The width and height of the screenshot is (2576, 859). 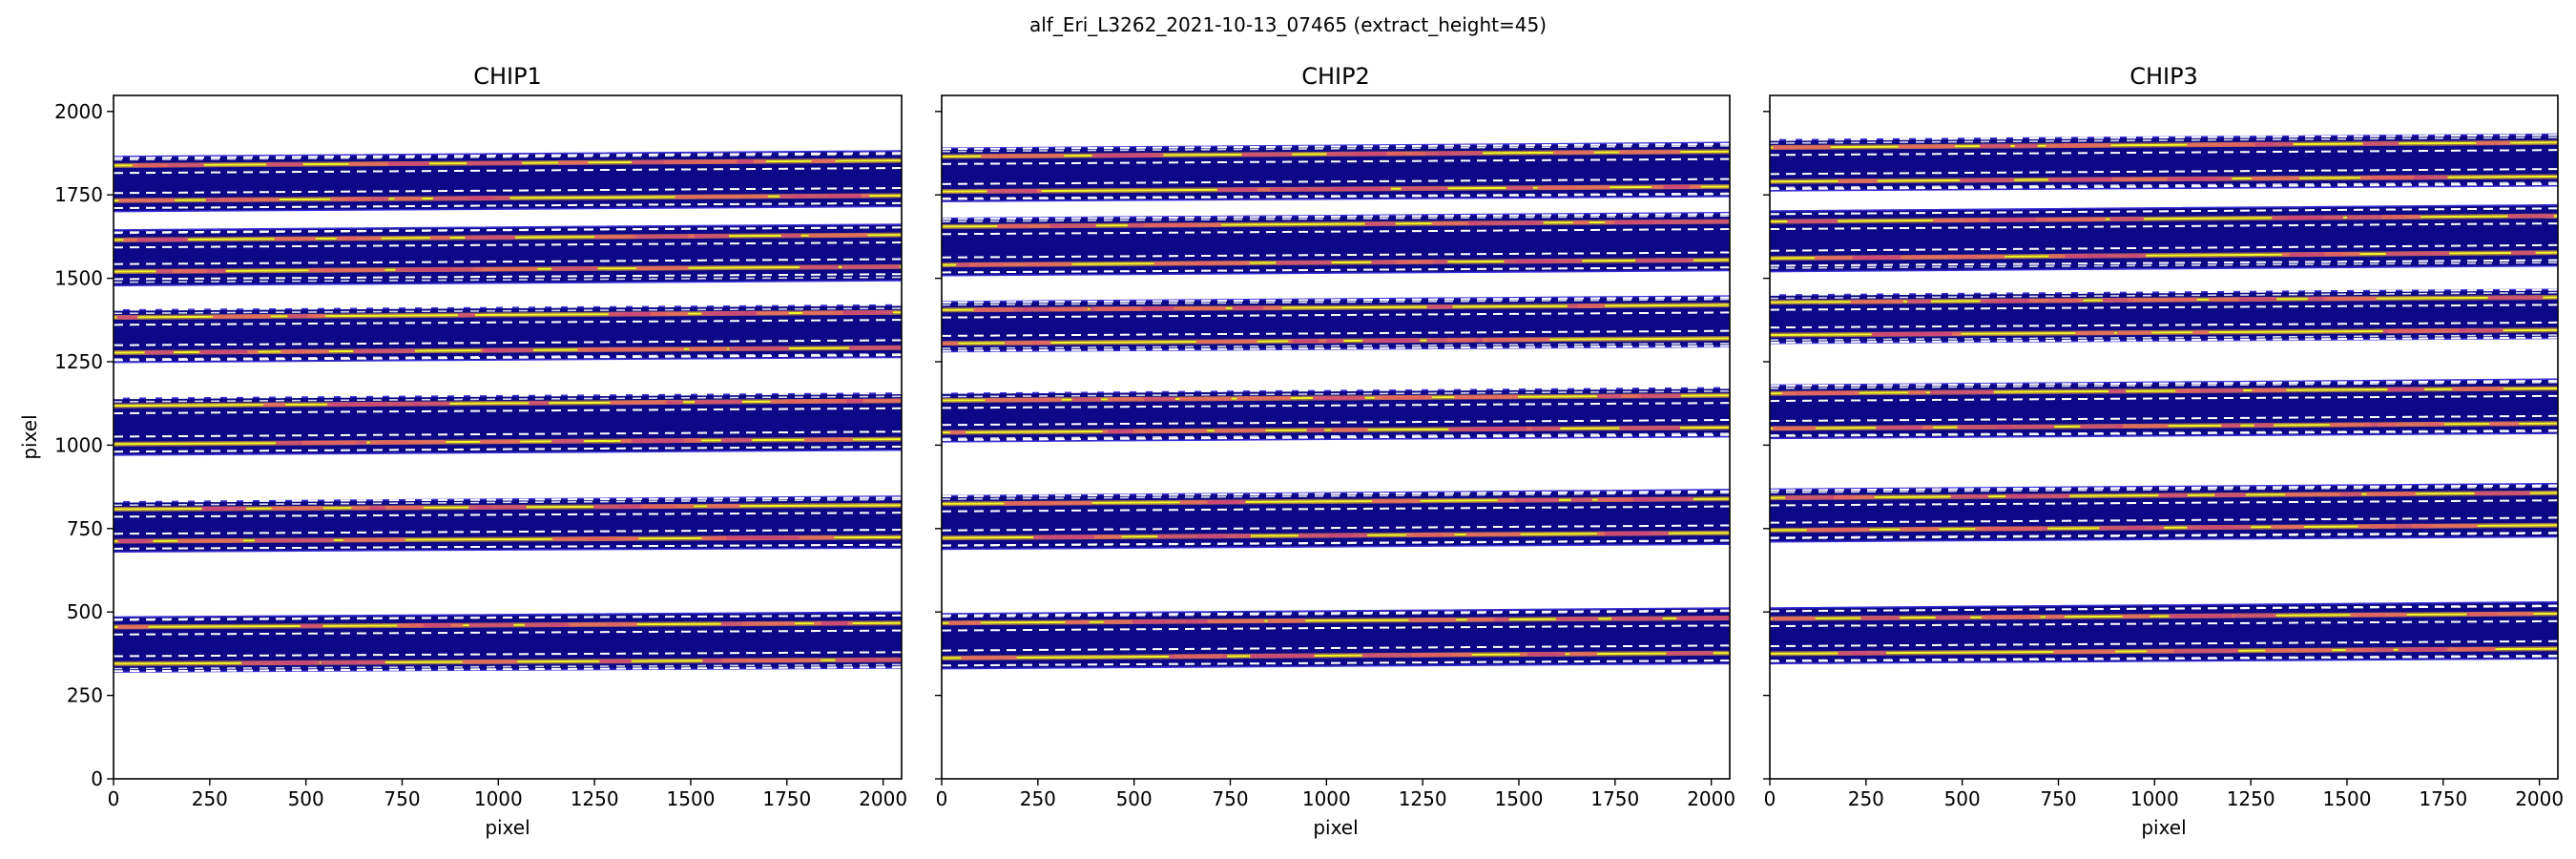 I want to click on x-tick-label: 1000, so click(x=2154, y=798).